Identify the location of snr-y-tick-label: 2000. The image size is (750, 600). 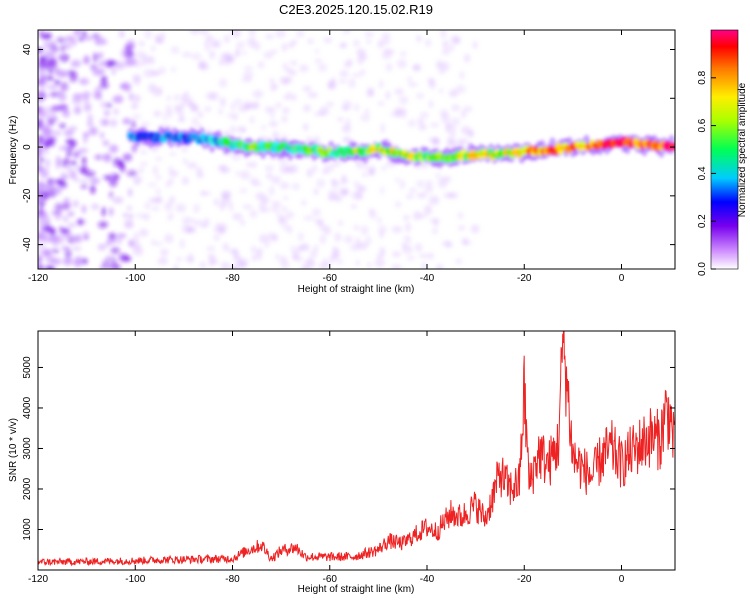
(27, 488).